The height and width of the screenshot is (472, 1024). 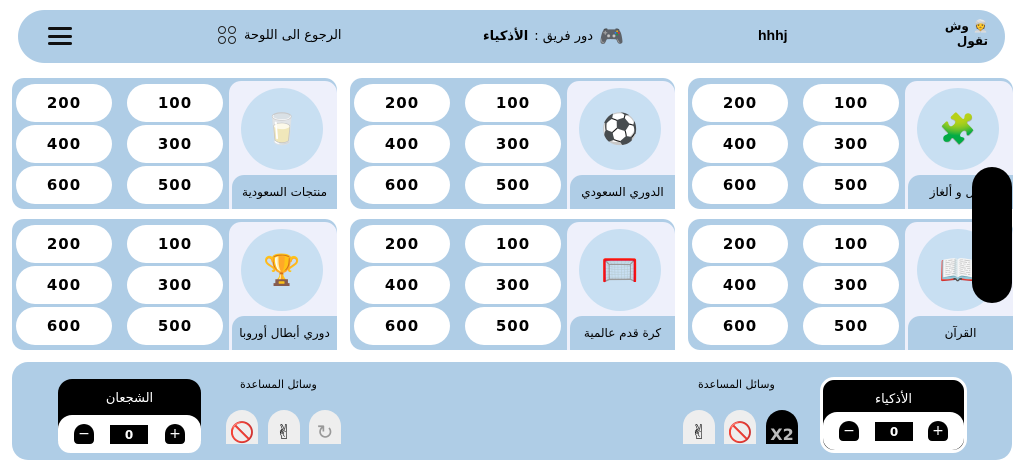 What do you see at coordinates (129, 416) in the screenshot?
I see `team-card-shujaan: الشجعان − 0 +` at bounding box center [129, 416].